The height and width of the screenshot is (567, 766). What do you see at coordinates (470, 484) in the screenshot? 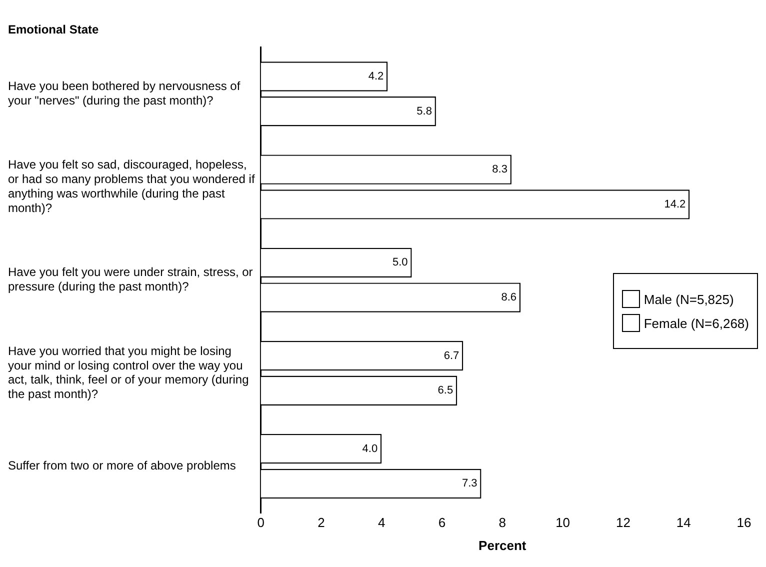
I see `data-label: 7.3` at bounding box center [470, 484].